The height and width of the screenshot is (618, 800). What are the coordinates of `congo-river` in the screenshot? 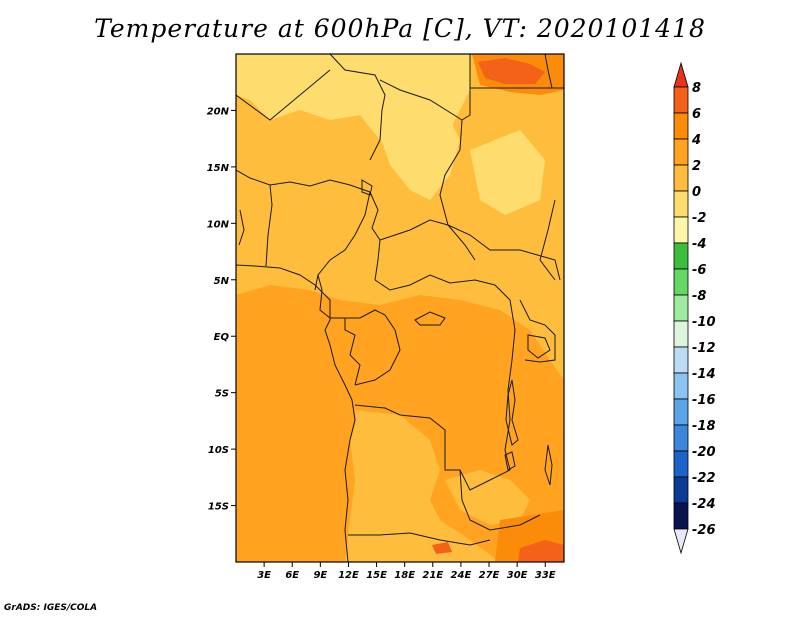 It's located at (430, 318).